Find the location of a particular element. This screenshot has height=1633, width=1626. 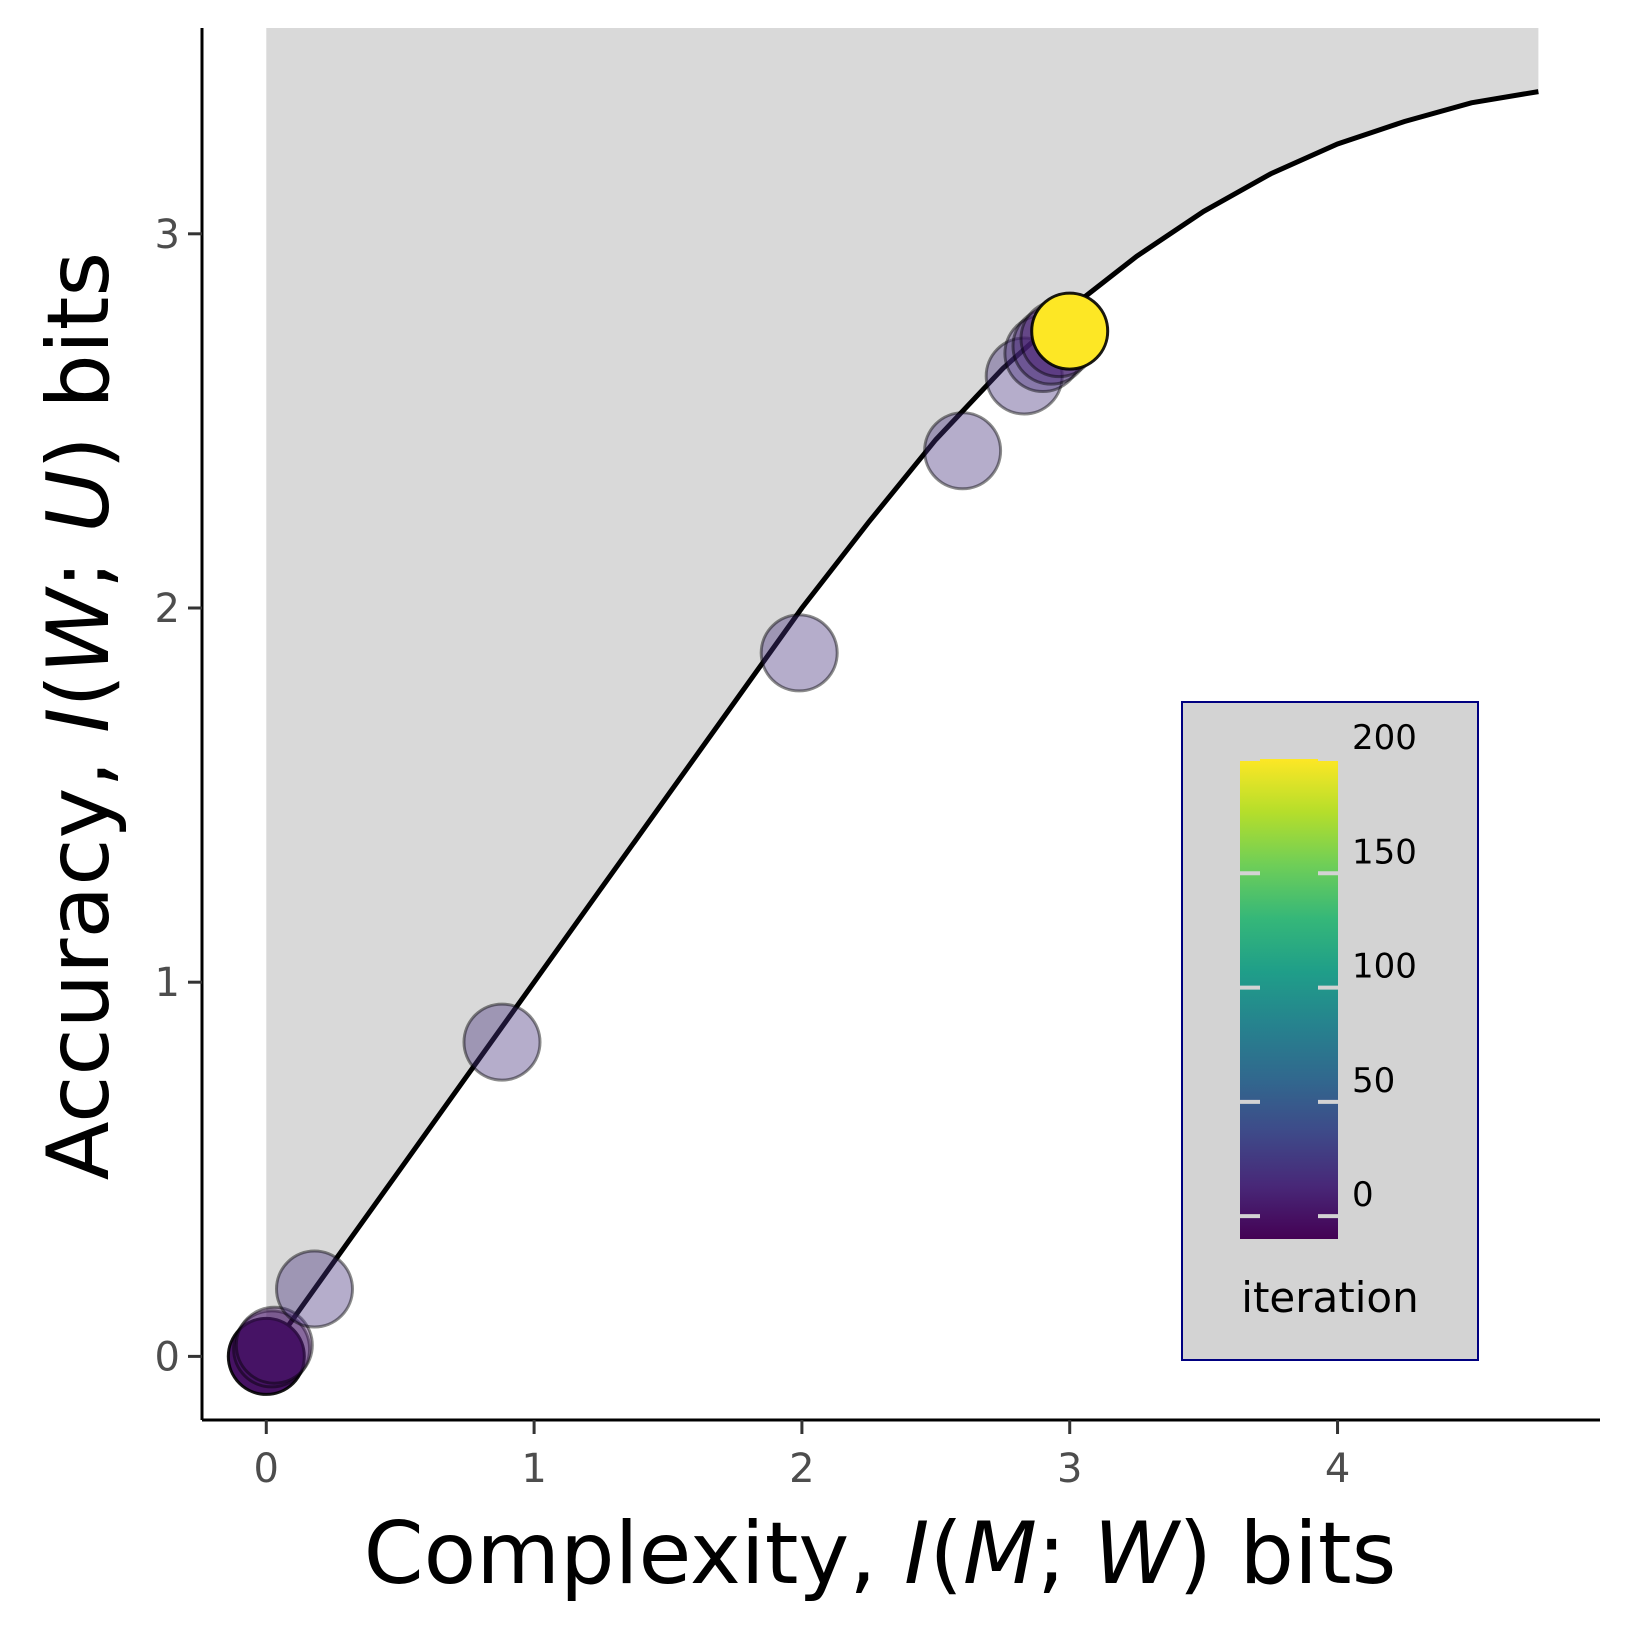

y-tick-label-1: 1 is located at coordinates (167, 983).